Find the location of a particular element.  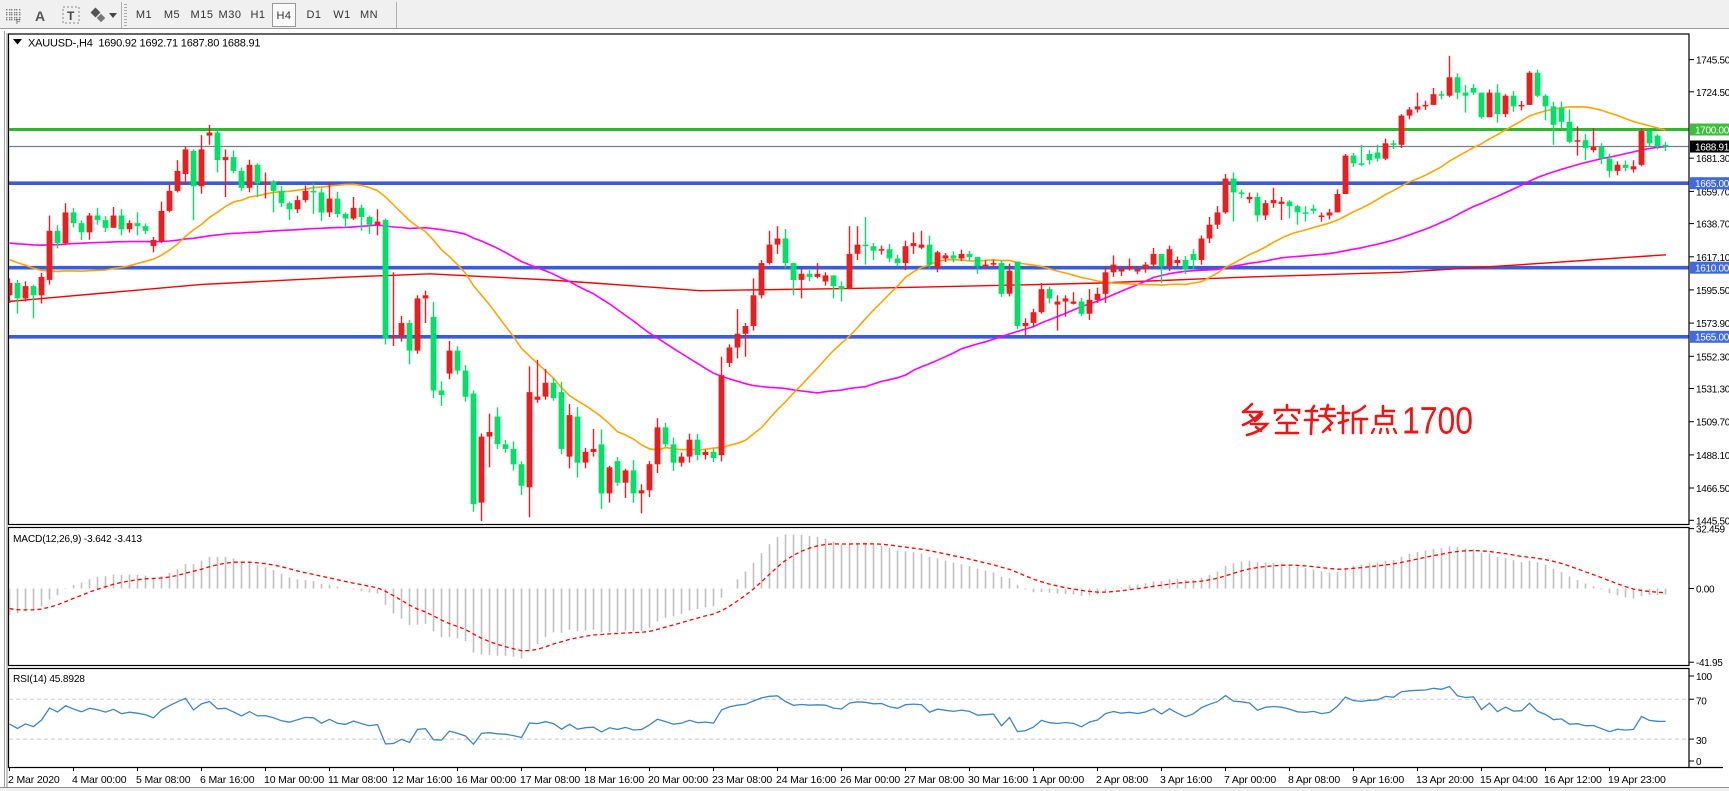

svg-text: 23 Mar 08:00 is located at coordinates (742, 780).